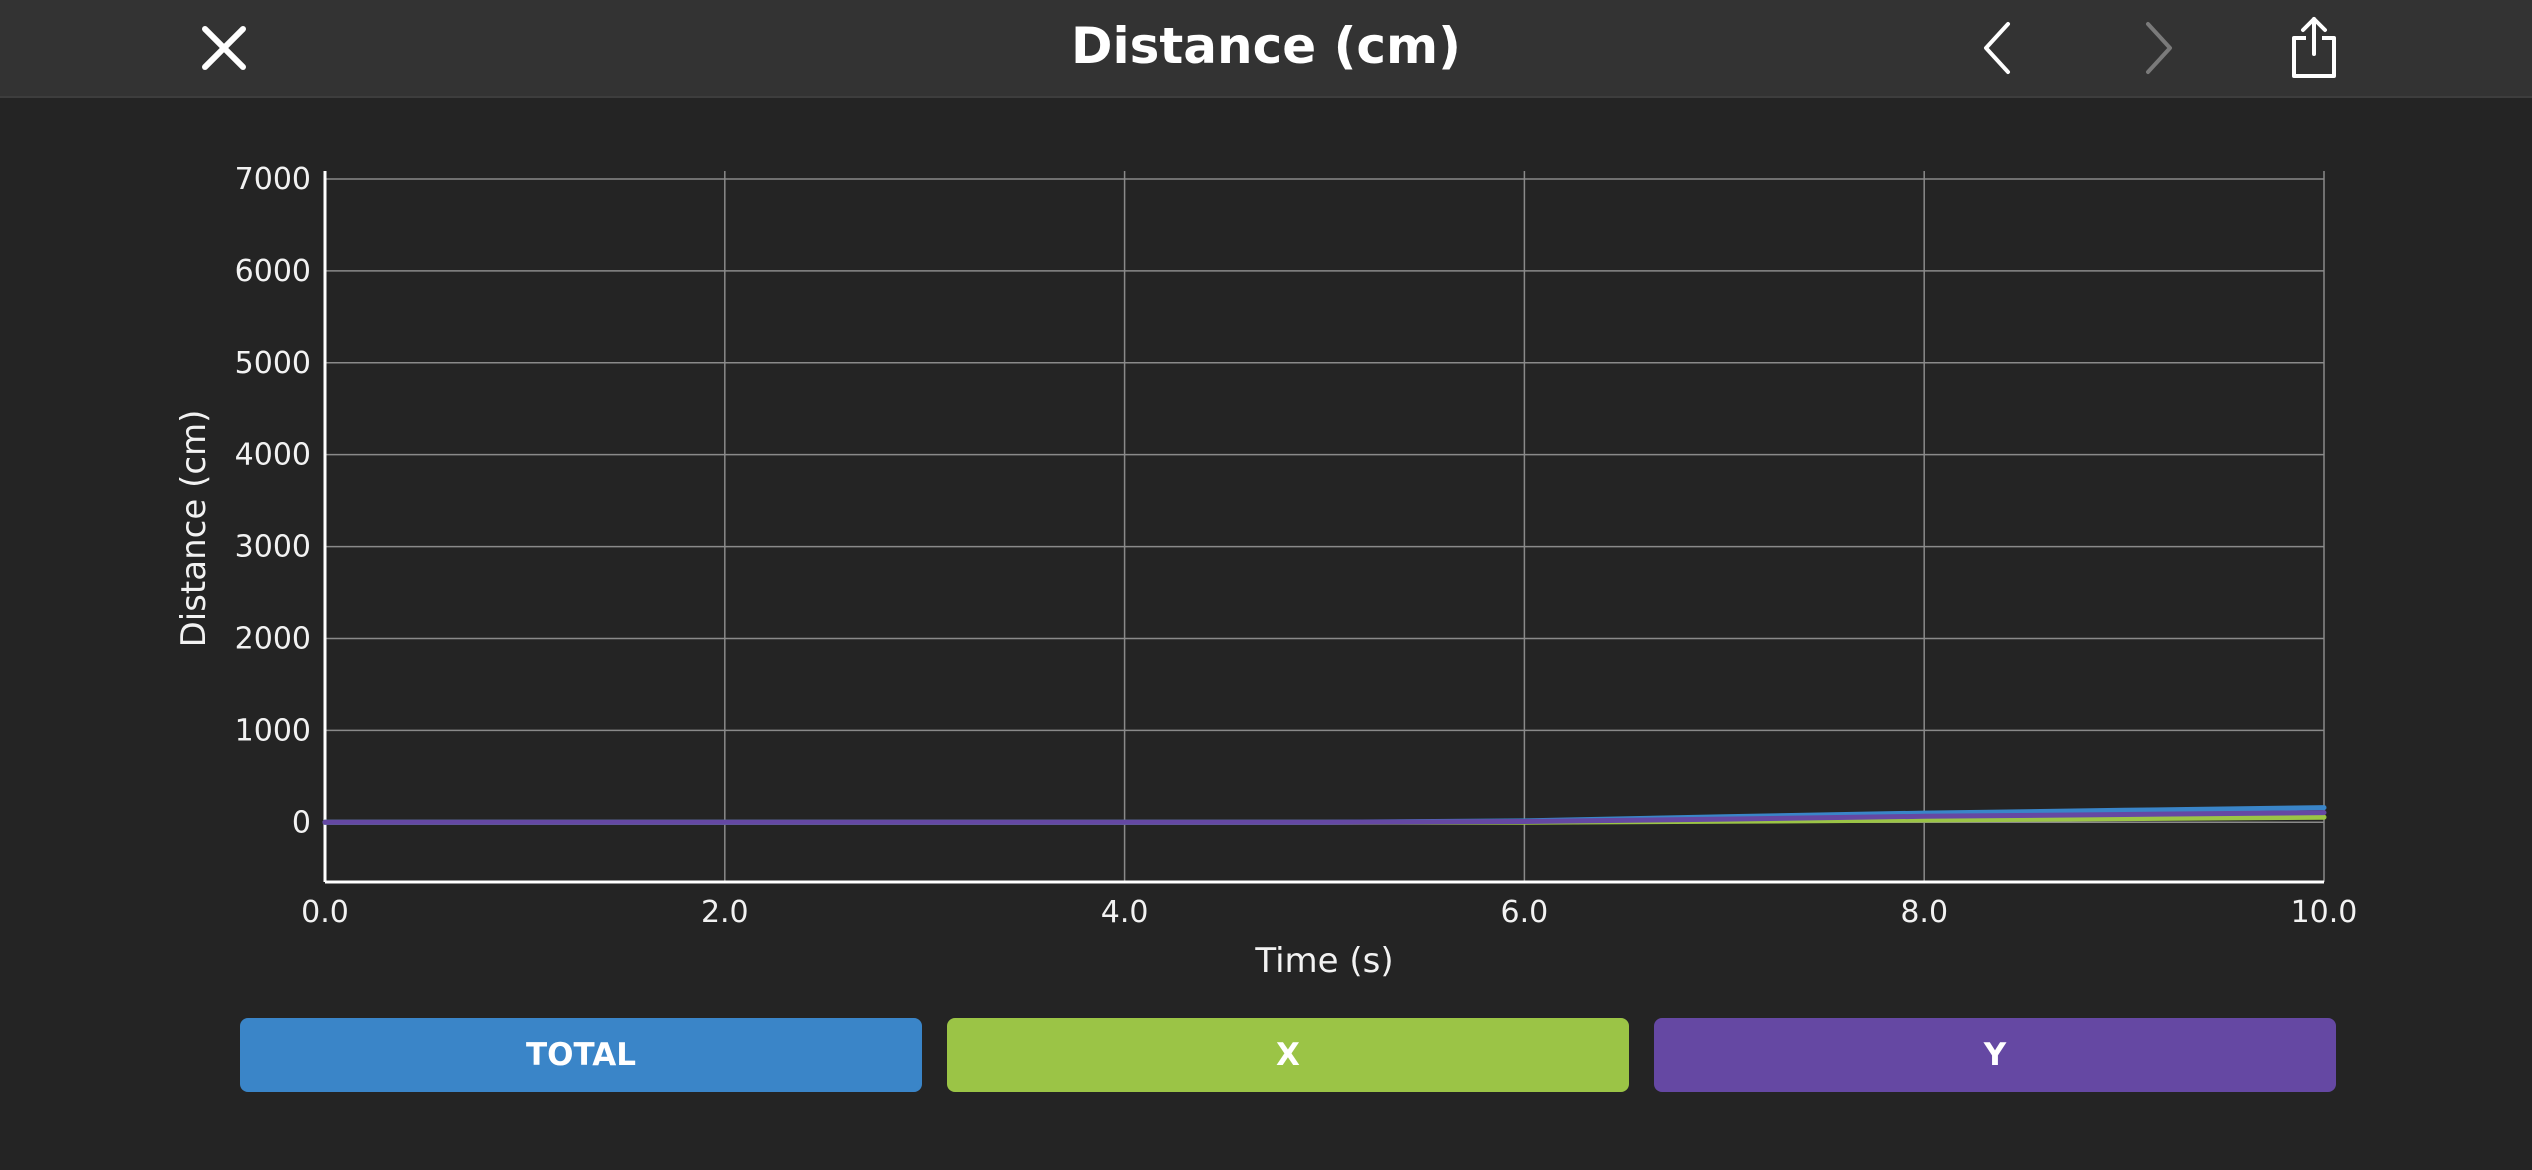  Describe the element at coordinates (273, 271) in the screenshot. I see `y-tick-label: 6000` at that location.